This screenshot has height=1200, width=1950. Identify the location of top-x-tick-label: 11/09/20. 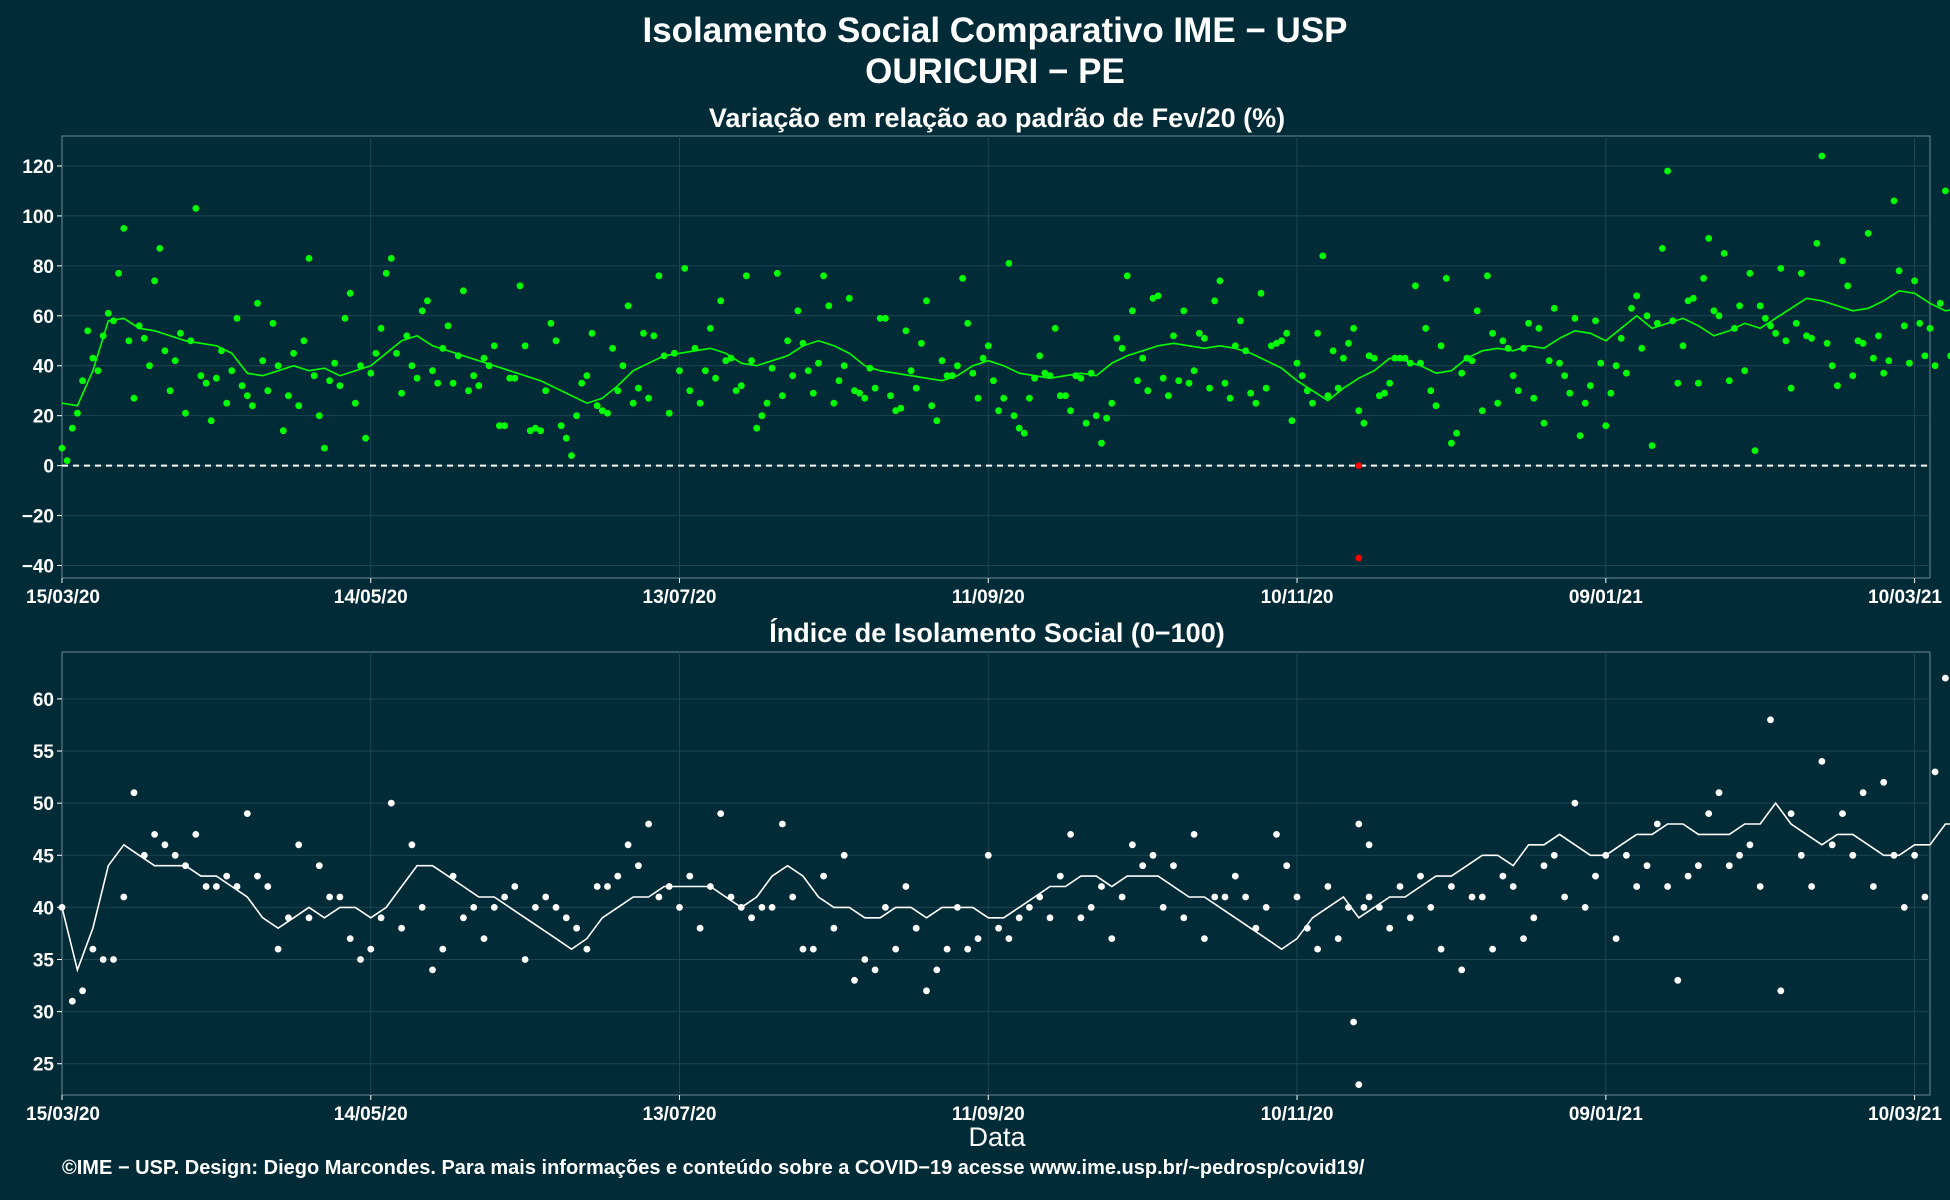
(988, 597).